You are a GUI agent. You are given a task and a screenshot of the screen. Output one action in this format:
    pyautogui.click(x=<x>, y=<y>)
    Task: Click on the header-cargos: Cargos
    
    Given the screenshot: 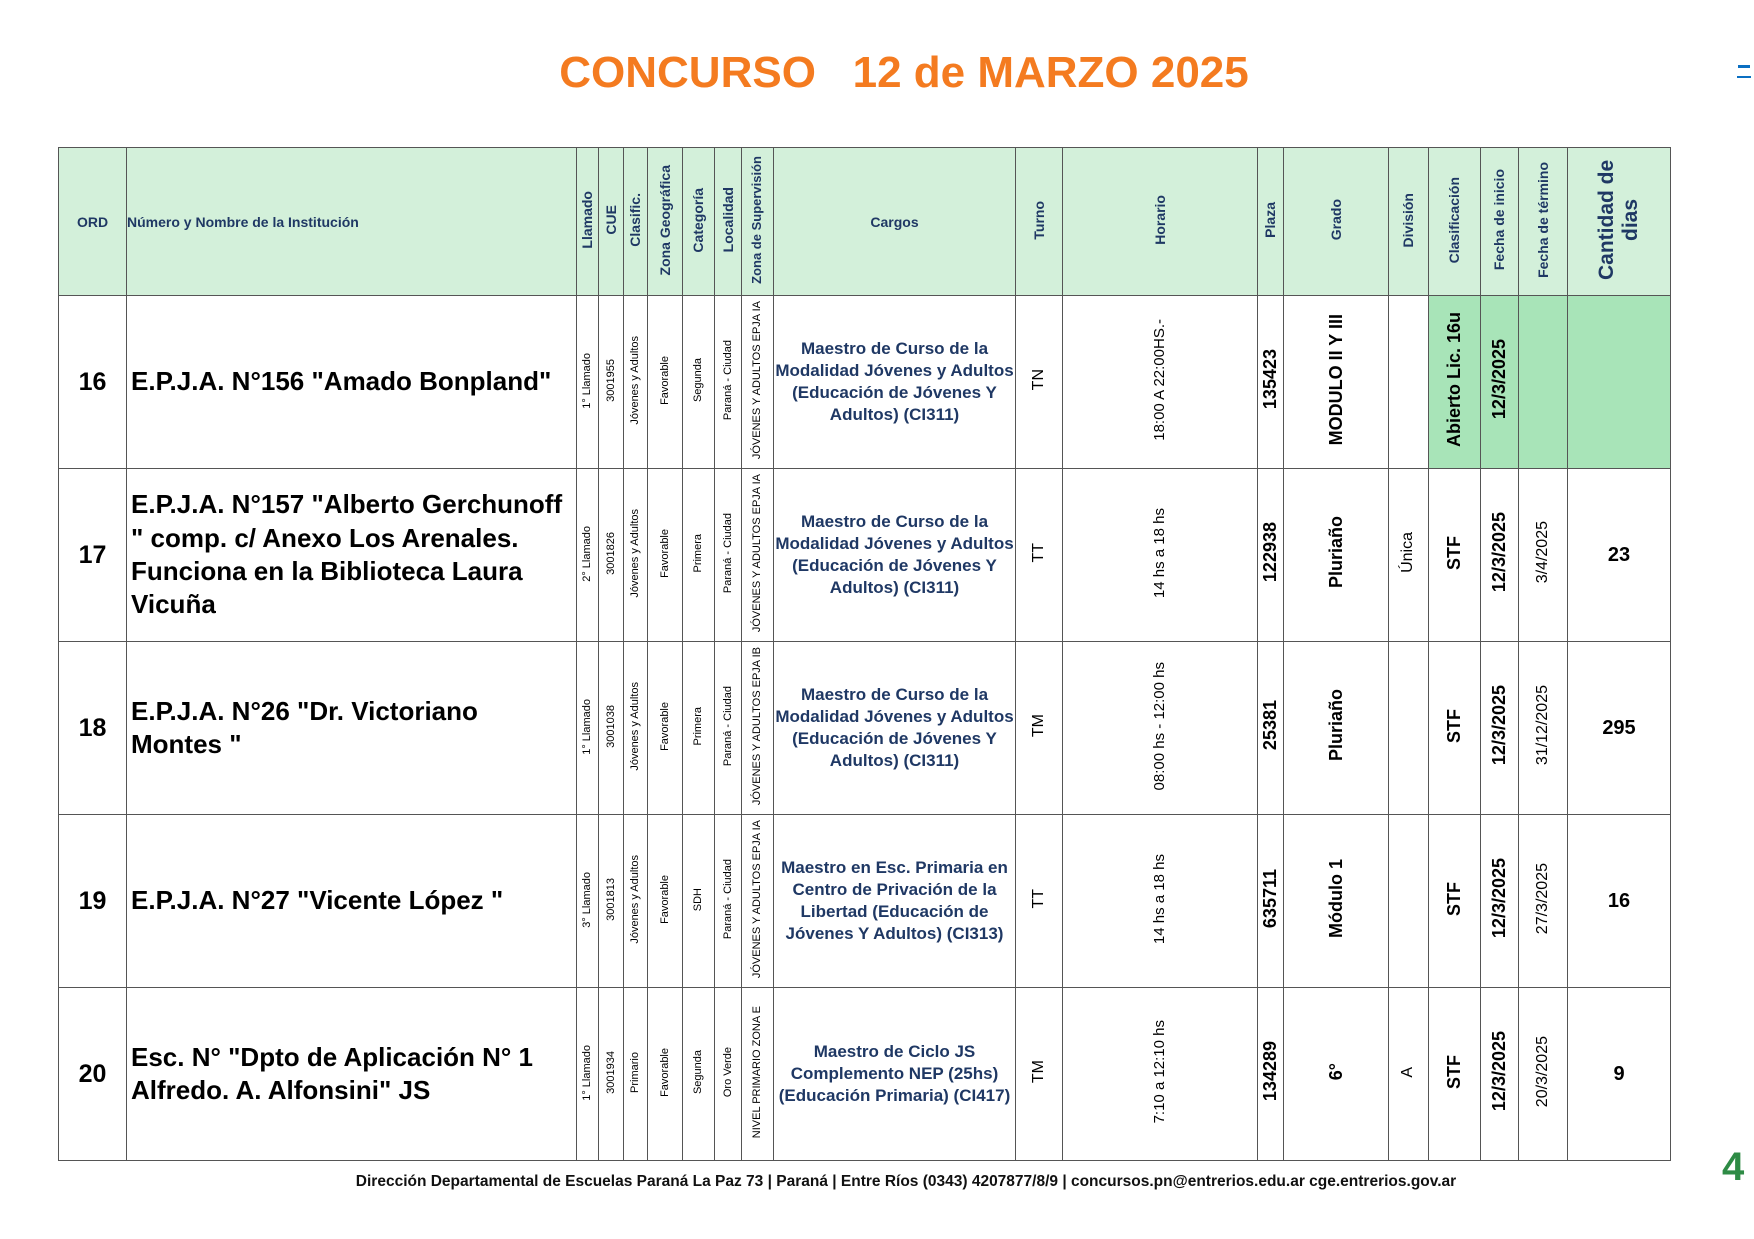 What is the action you would take?
    pyautogui.click(x=894, y=221)
    